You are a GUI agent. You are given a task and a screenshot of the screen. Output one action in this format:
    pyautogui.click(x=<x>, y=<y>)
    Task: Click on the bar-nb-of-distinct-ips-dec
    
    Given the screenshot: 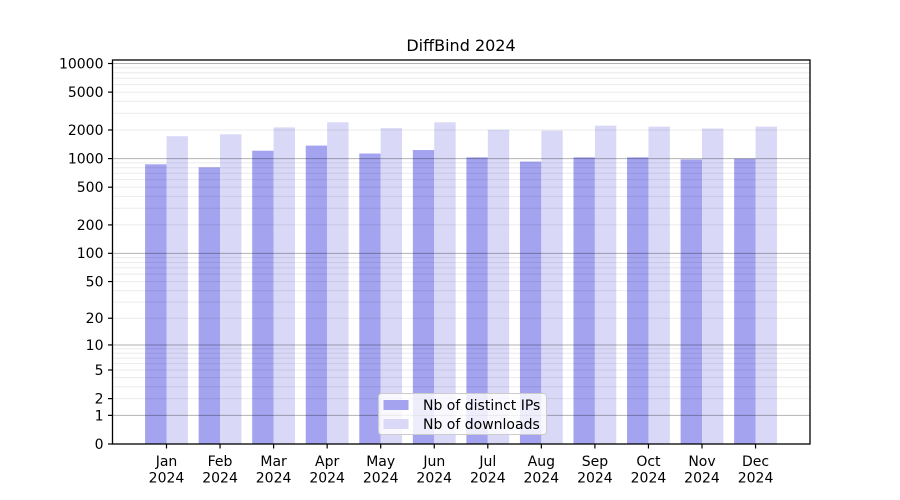 What is the action you would take?
    pyautogui.click(x=745, y=301)
    